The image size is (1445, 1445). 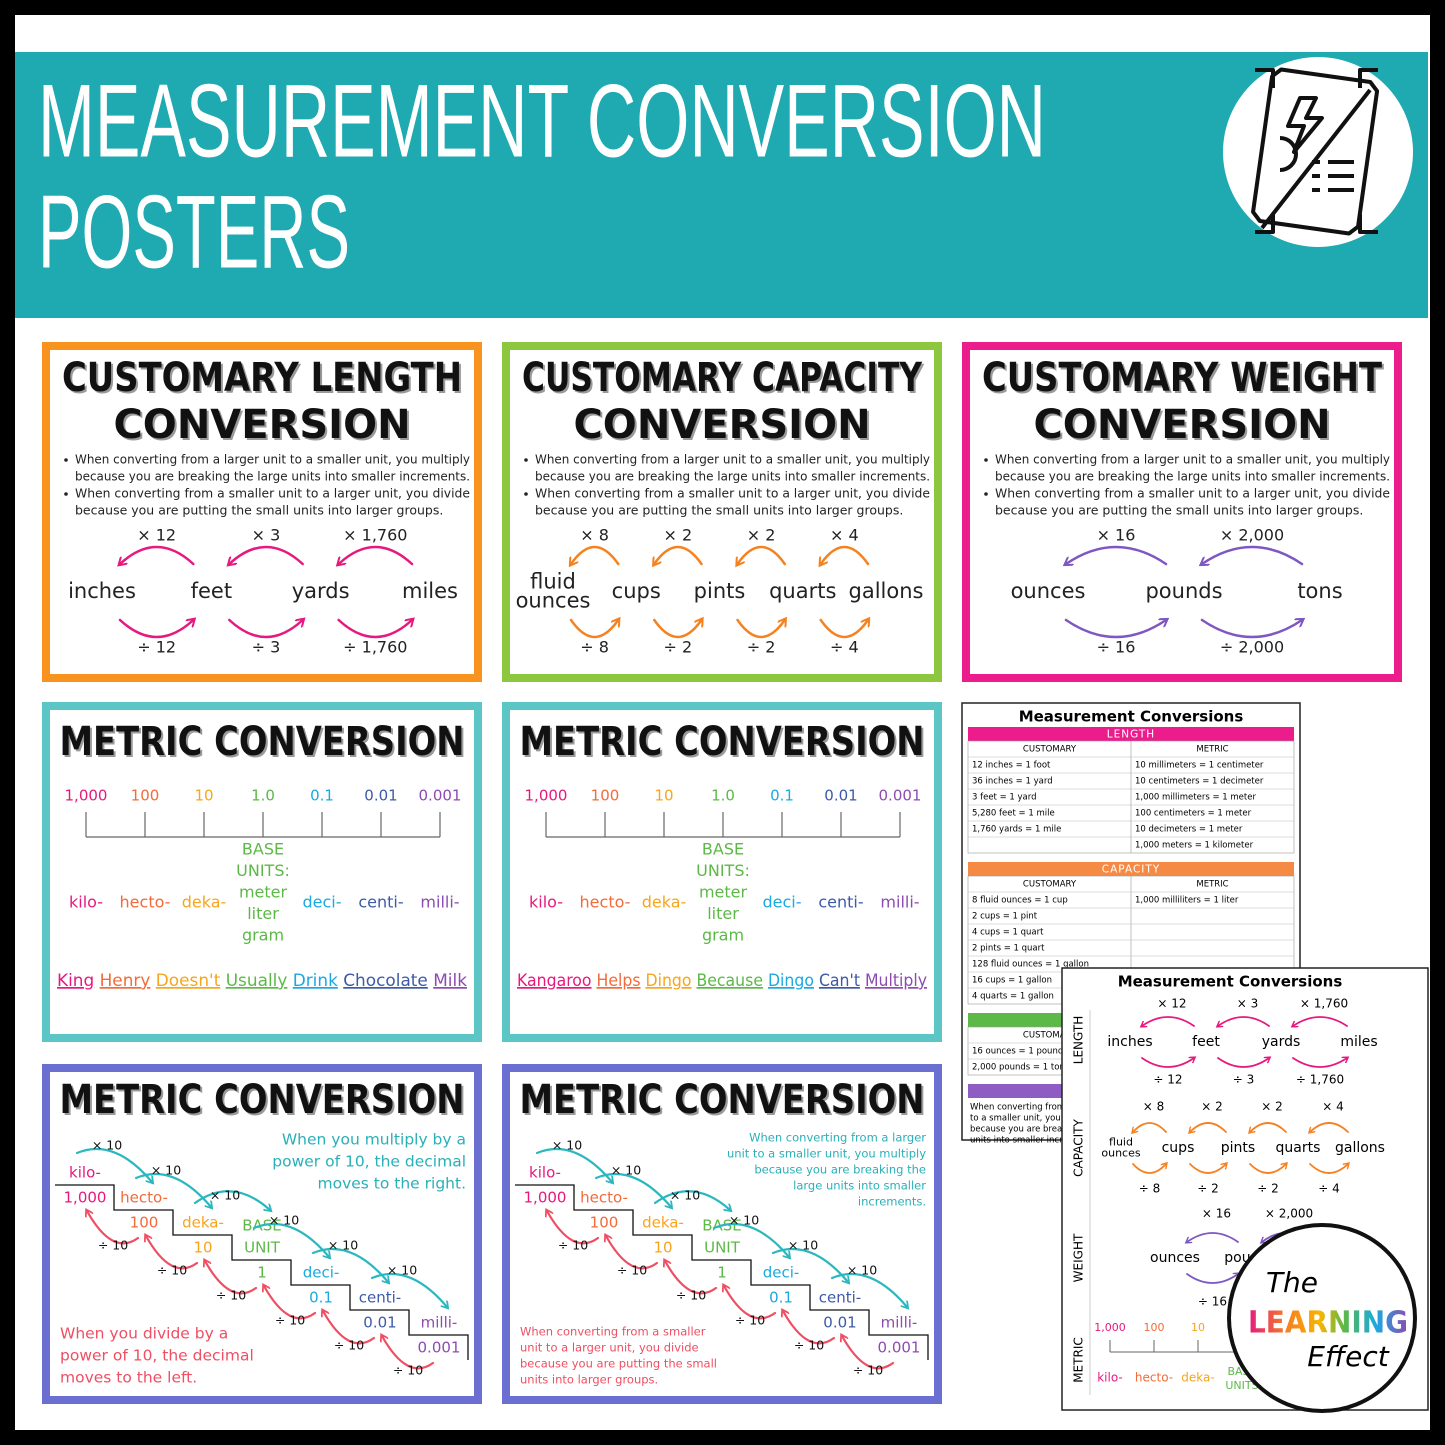 What do you see at coordinates (1131, 734) in the screenshot?
I see `section-band` at bounding box center [1131, 734].